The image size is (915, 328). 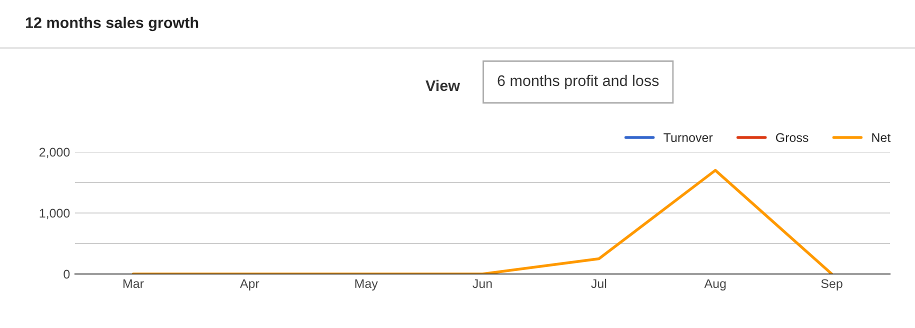 I want to click on legend-label: Net, so click(x=881, y=137).